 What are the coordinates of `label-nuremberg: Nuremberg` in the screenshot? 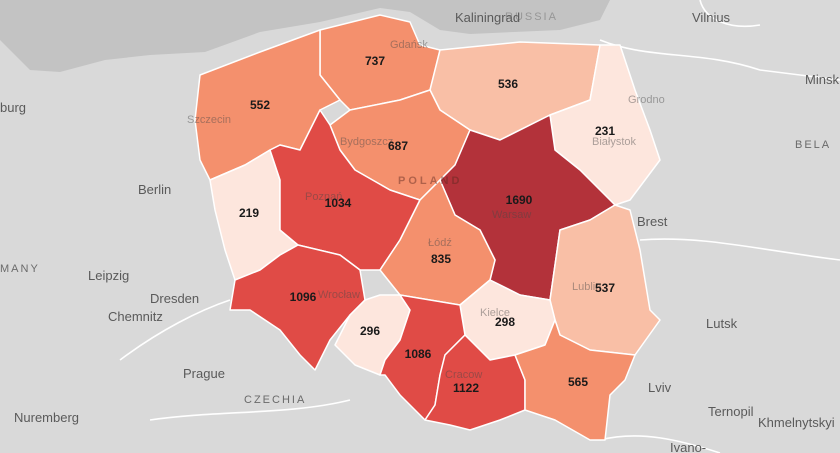 It's located at (46, 417).